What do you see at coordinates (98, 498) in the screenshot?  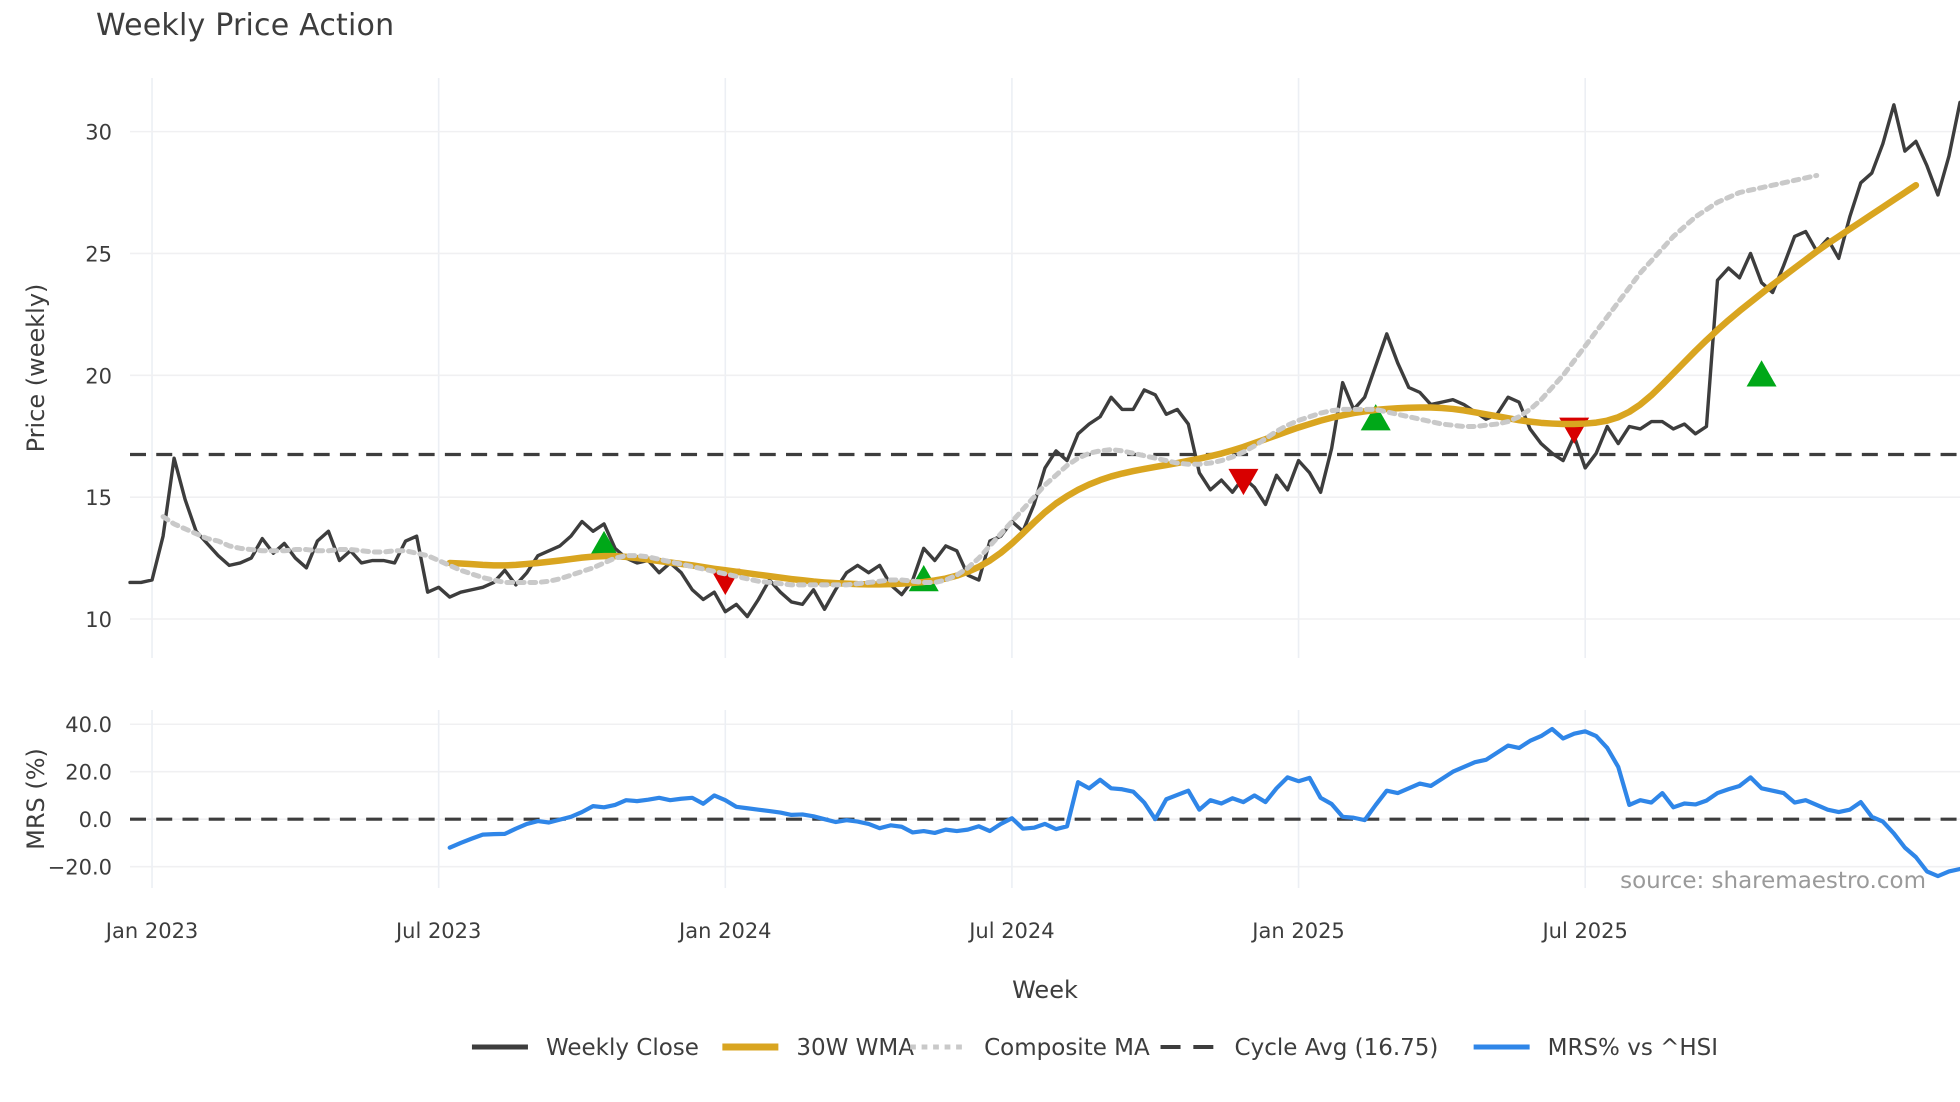 I see `y-axis-tick-label: 15` at bounding box center [98, 498].